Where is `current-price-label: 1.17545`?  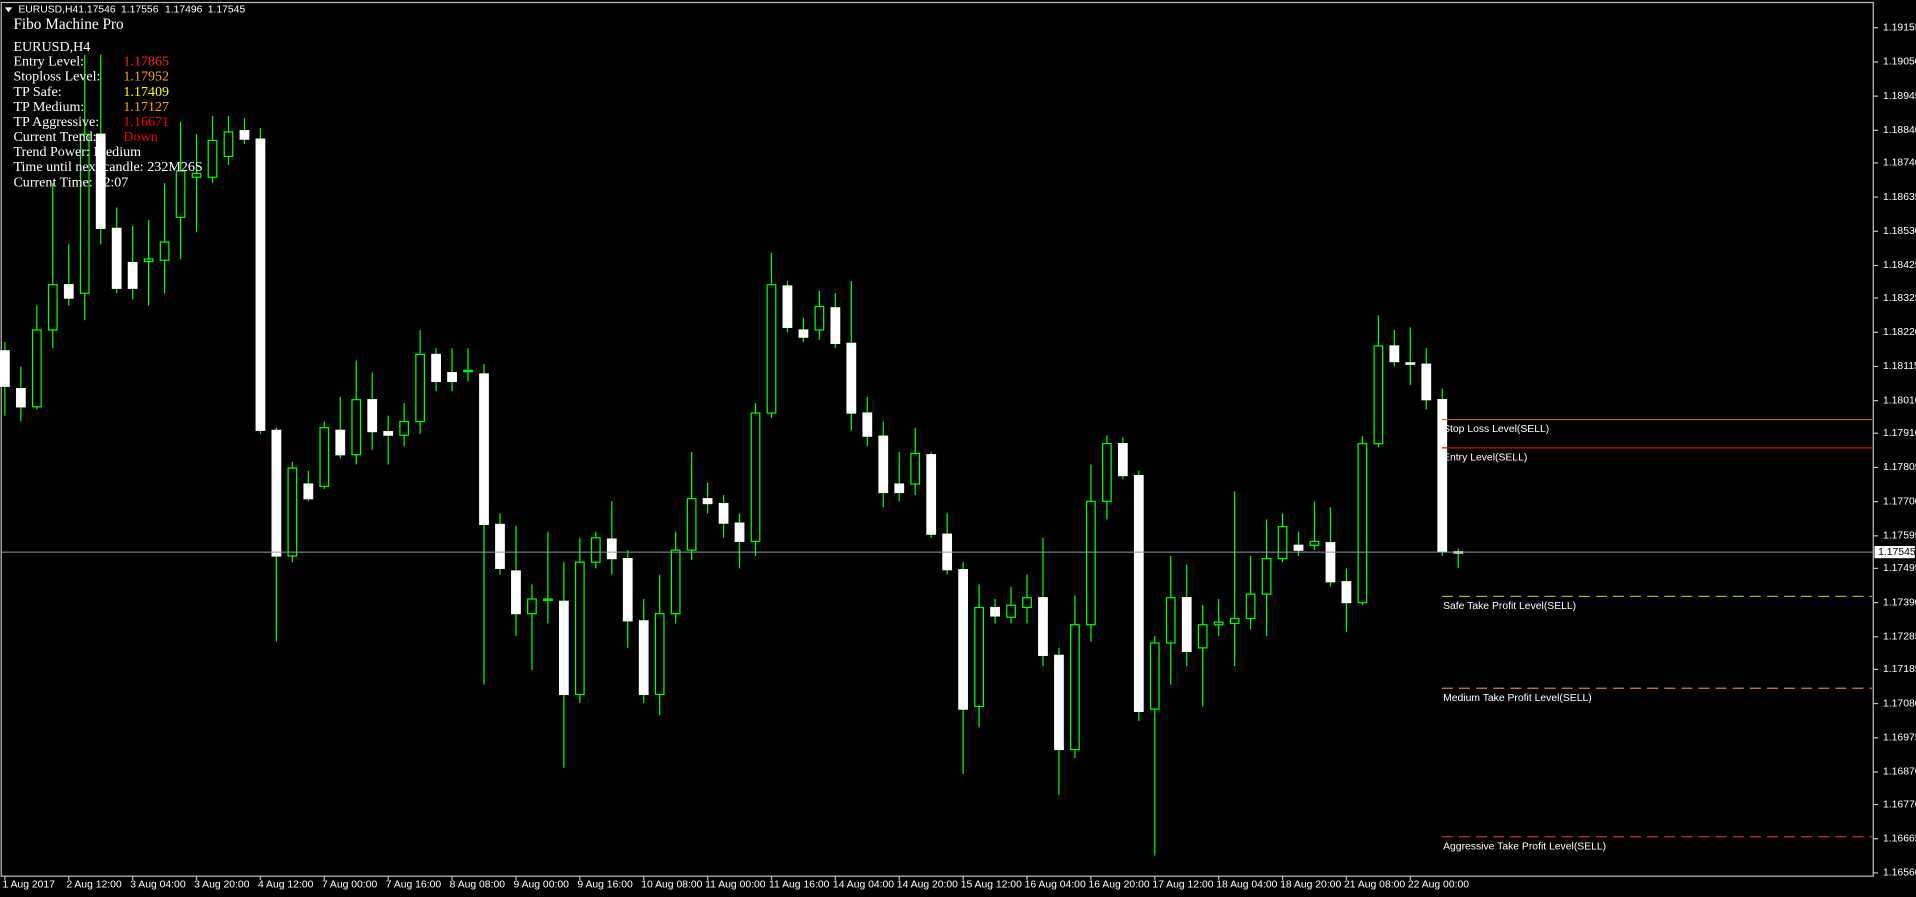
current-price-label: 1.17545 is located at coordinates (1897, 552).